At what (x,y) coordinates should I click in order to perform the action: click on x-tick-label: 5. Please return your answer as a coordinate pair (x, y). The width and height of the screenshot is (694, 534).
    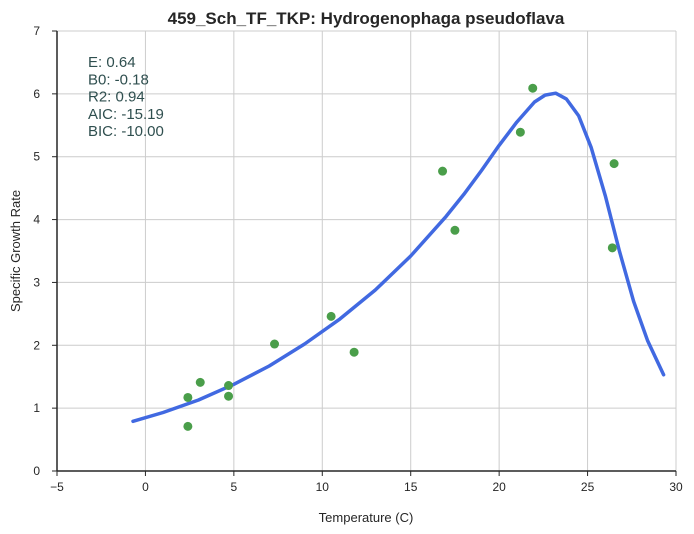
    Looking at the image, I should click on (234, 487).